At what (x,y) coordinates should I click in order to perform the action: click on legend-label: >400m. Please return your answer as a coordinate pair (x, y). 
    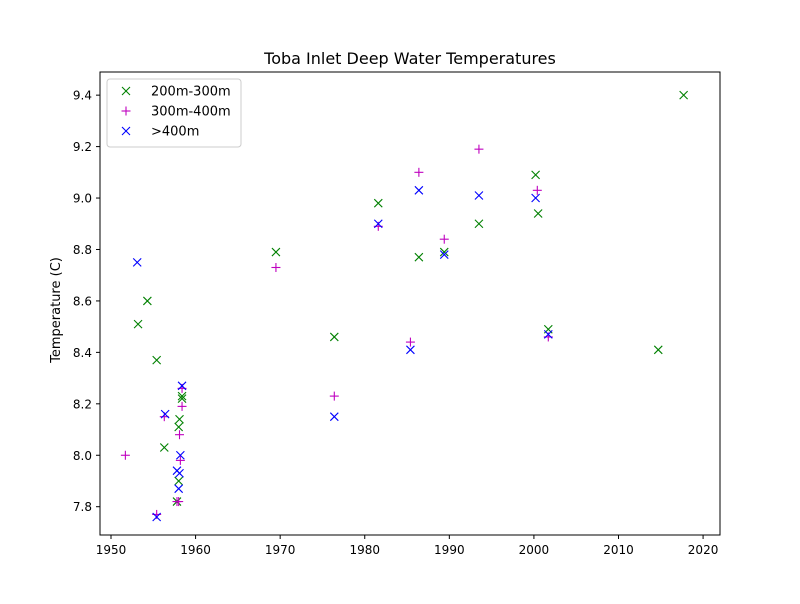
    Looking at the image, I should click on (175, 132).